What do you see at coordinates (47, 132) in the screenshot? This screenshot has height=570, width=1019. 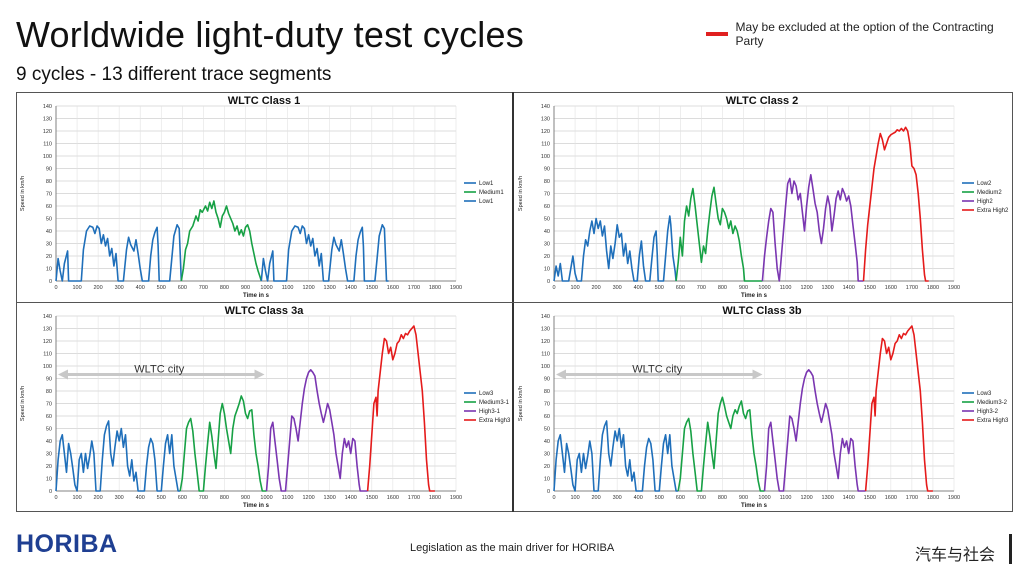 I see `y-tick-label: 120` at bounding box center [47, 132].